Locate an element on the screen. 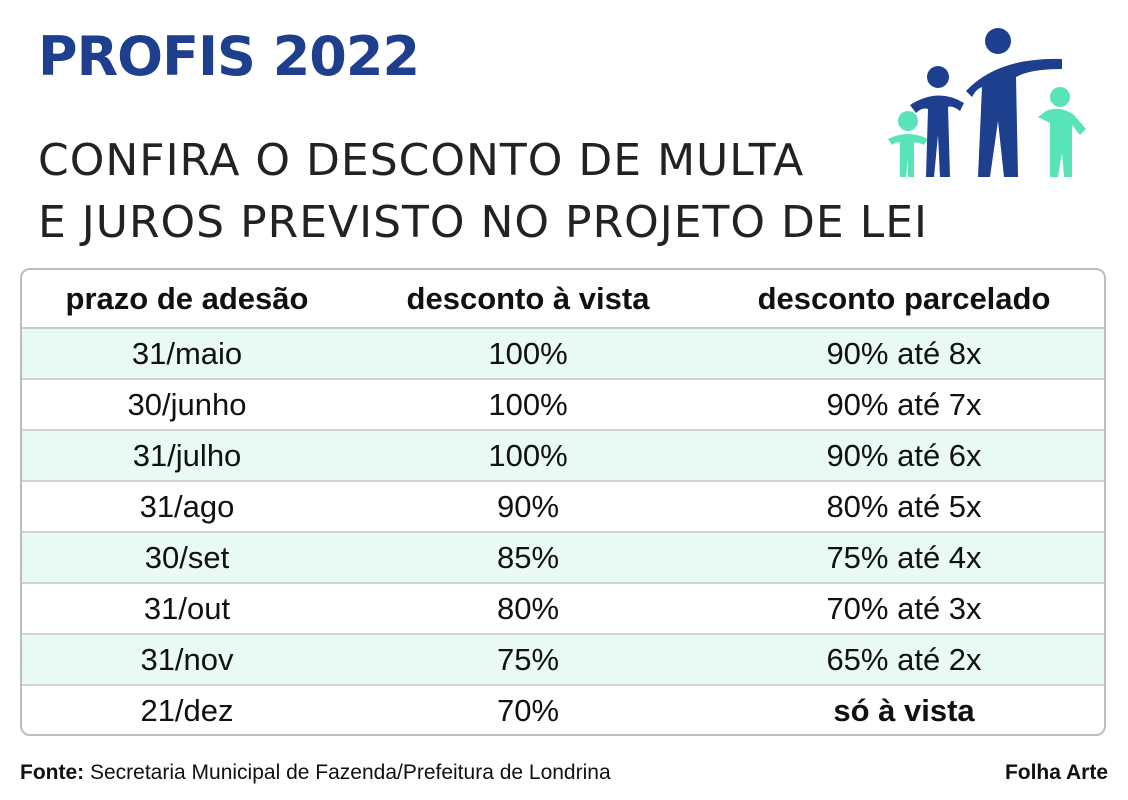 The height and width of the screenshot is (800, 1128). cell-parcelado: 90% até 6x is located at coordinates (904, 456).